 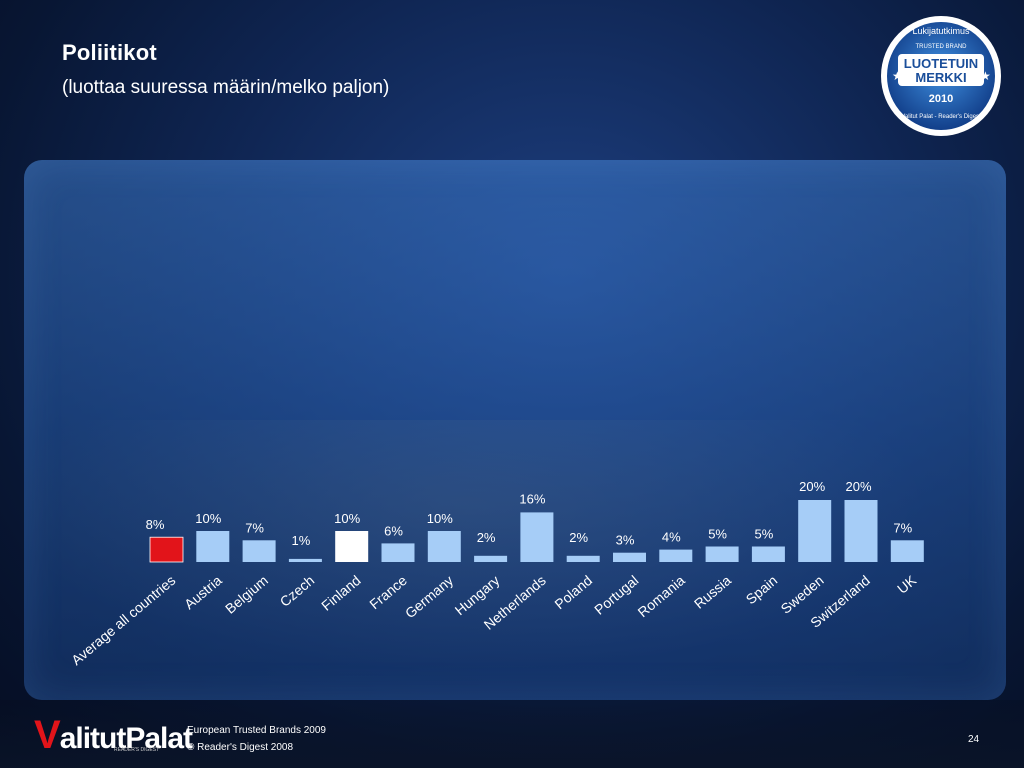 I want to click on bar-russia, so click(x=722, y=554).